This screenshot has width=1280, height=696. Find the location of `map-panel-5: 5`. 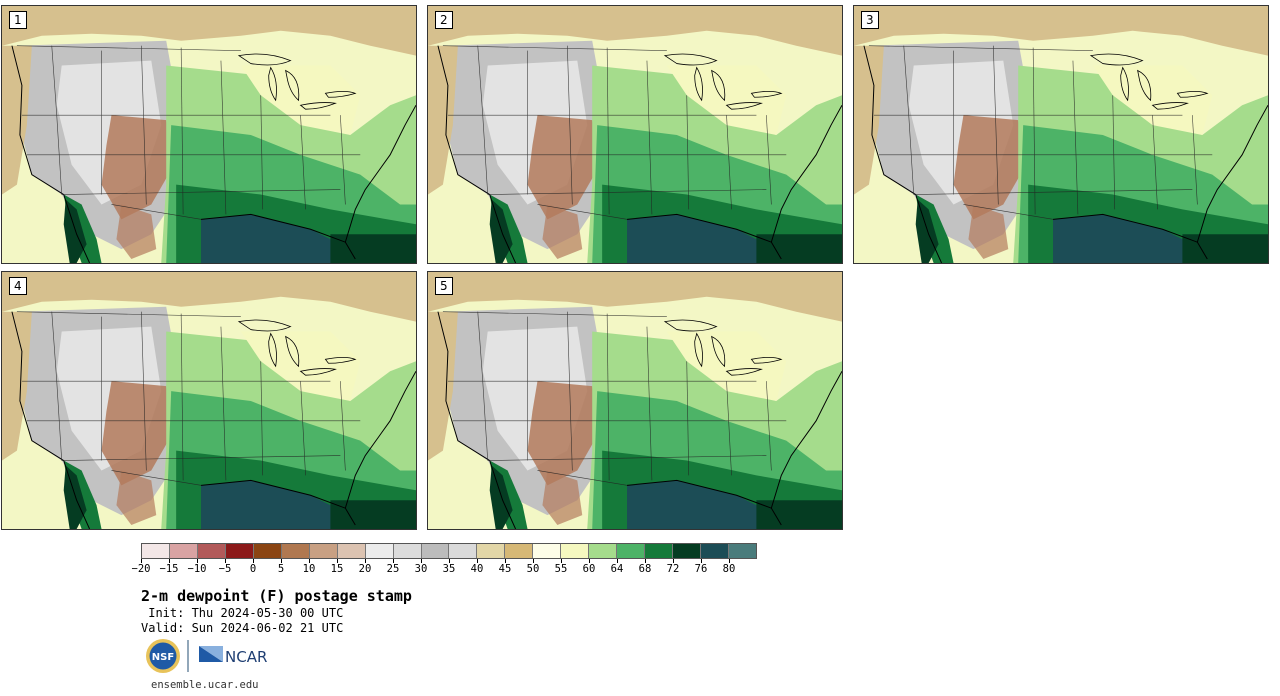

map-panel-5: 5 is located at coordinates (635, 400).